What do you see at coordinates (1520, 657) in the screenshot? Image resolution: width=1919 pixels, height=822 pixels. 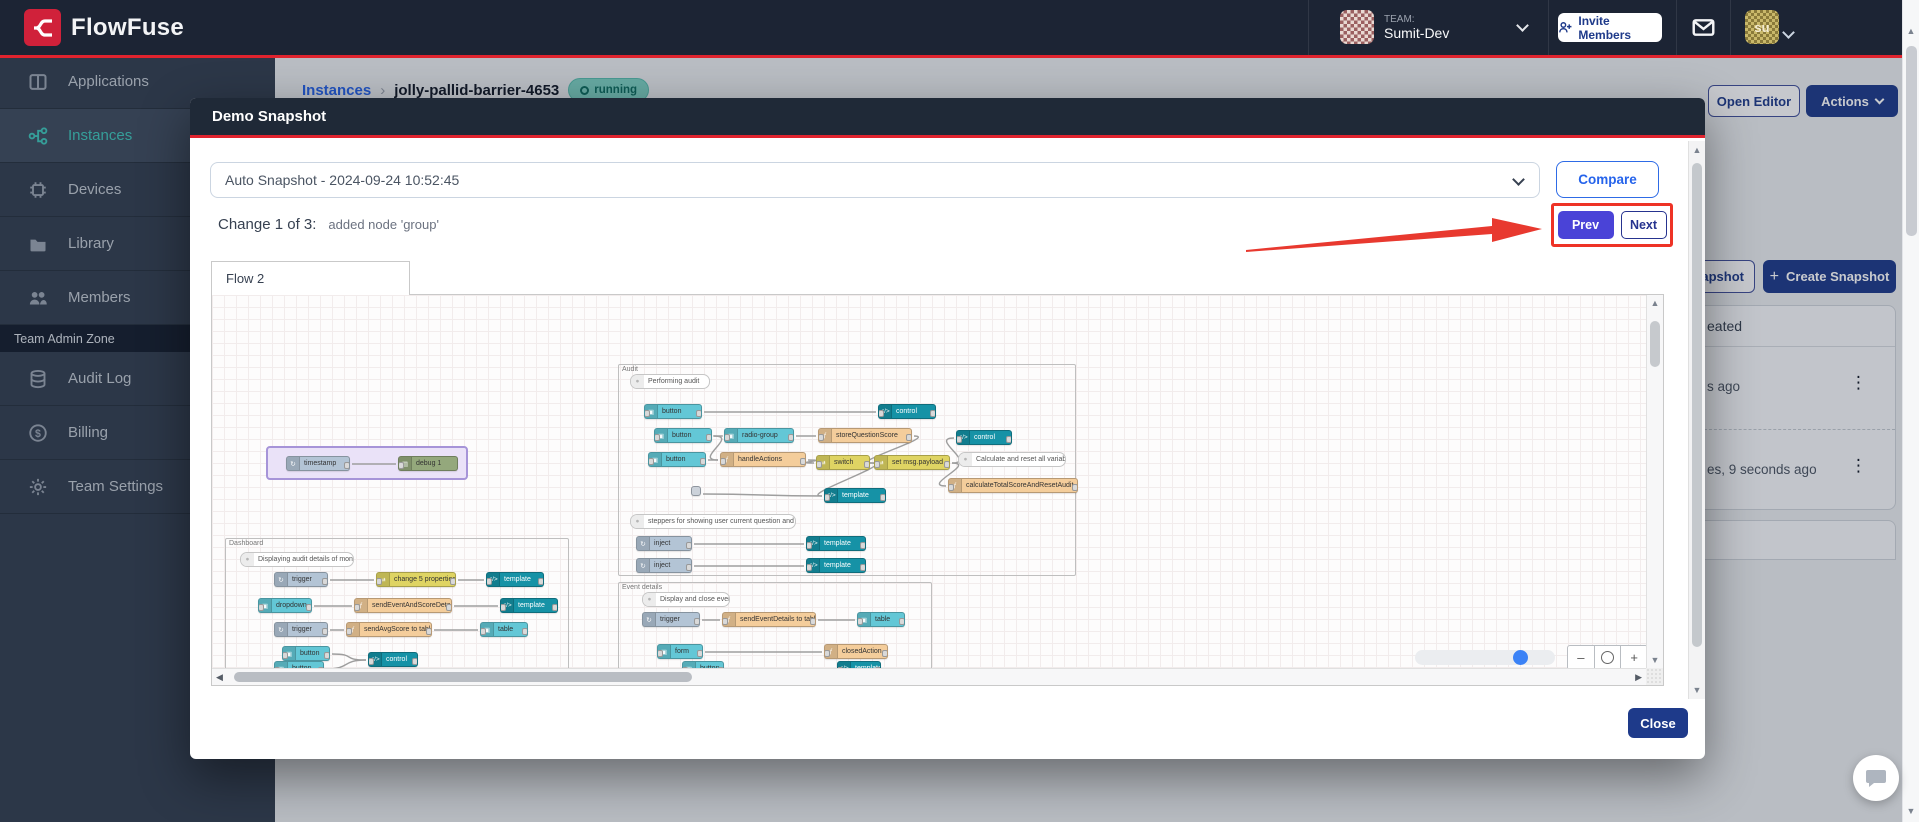 I see `zoom-slider-thumb` at bounding box center [1520, 657].